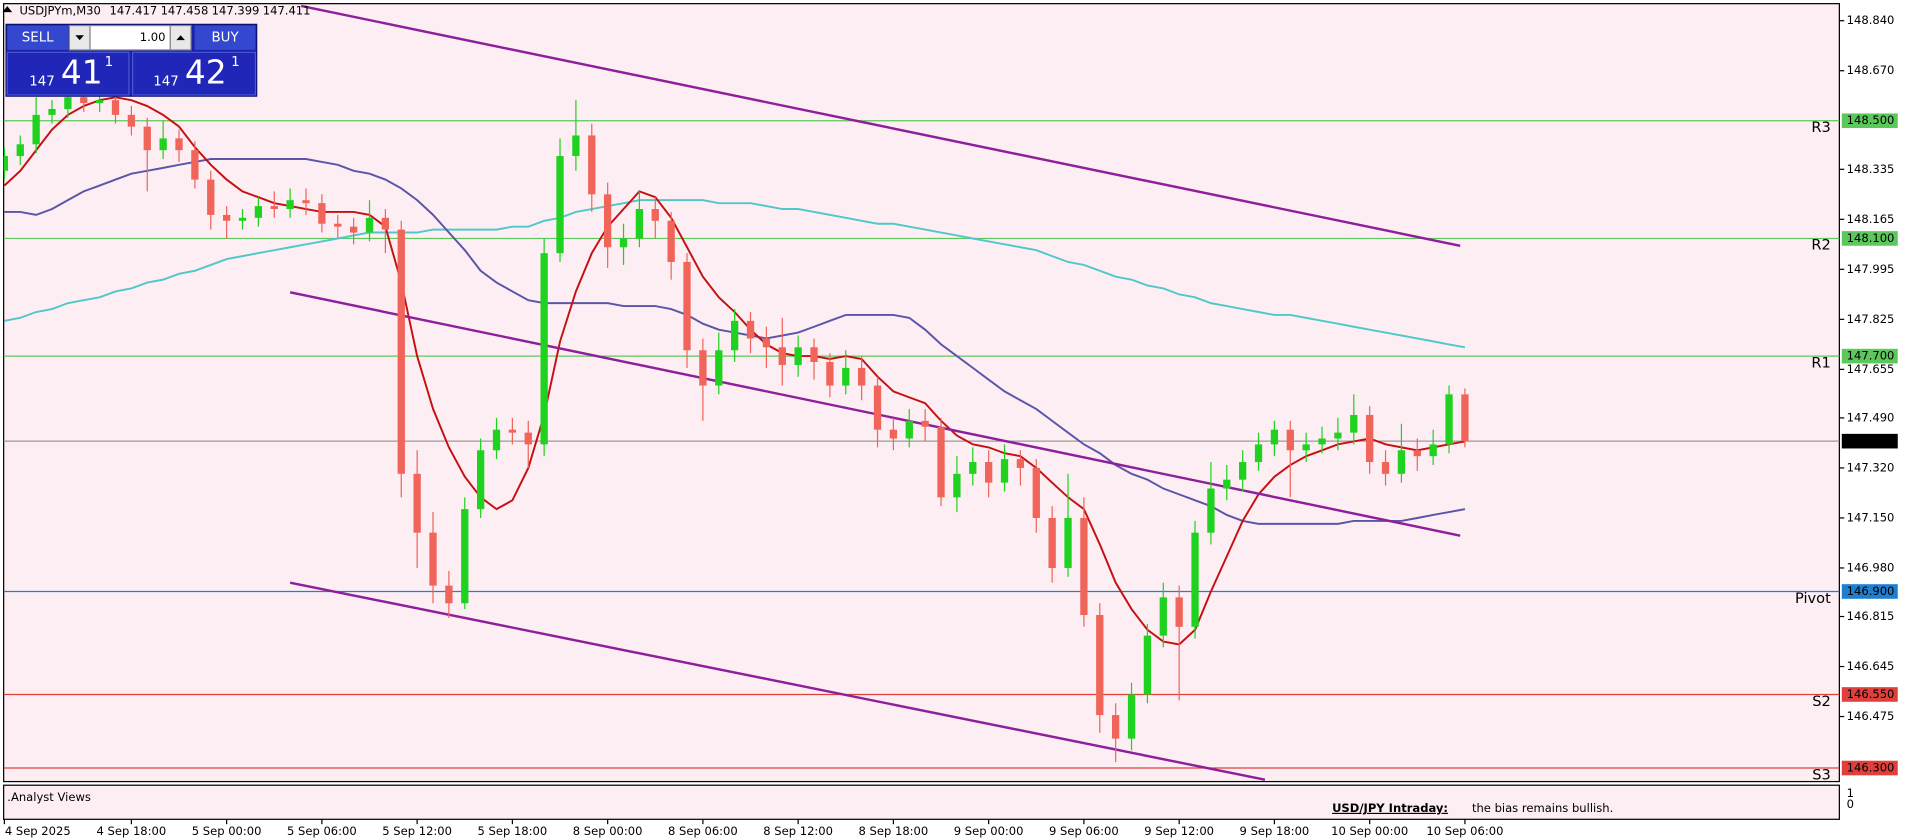 This screenshot has height=840, width=1916. What do you see at coordinates (7, 9) in the screenshot?
I see `collapse-arrow` at bounding box center [7, 9].